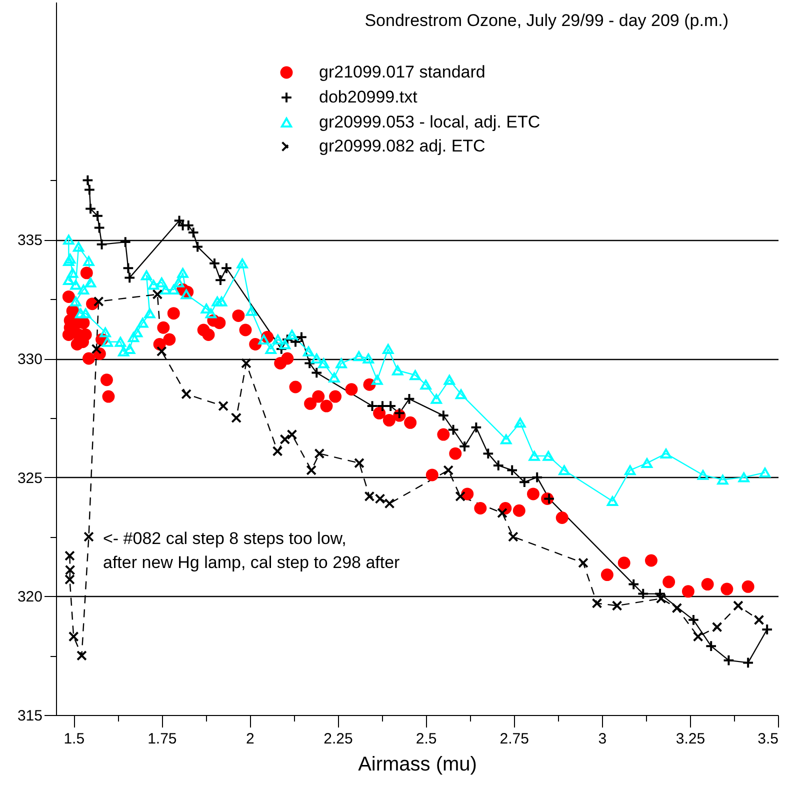  Describe the element at coordinates (250, 739) in the screenshot. I see `x-tick-label: 2` at that location.